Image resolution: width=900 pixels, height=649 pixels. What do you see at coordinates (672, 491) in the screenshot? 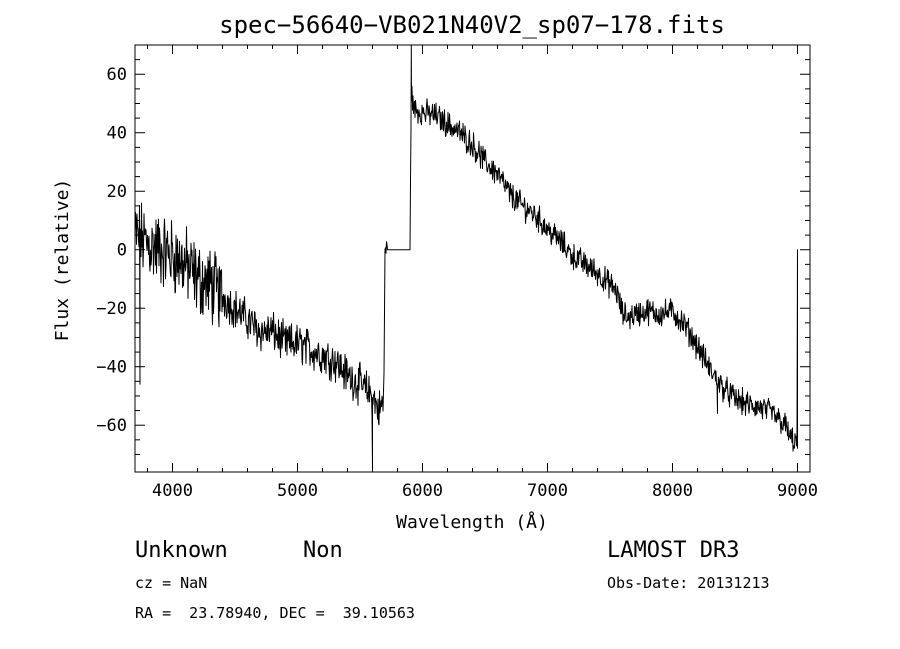
I see `x-tick-label: 8000` at bounding box center [672, 491].